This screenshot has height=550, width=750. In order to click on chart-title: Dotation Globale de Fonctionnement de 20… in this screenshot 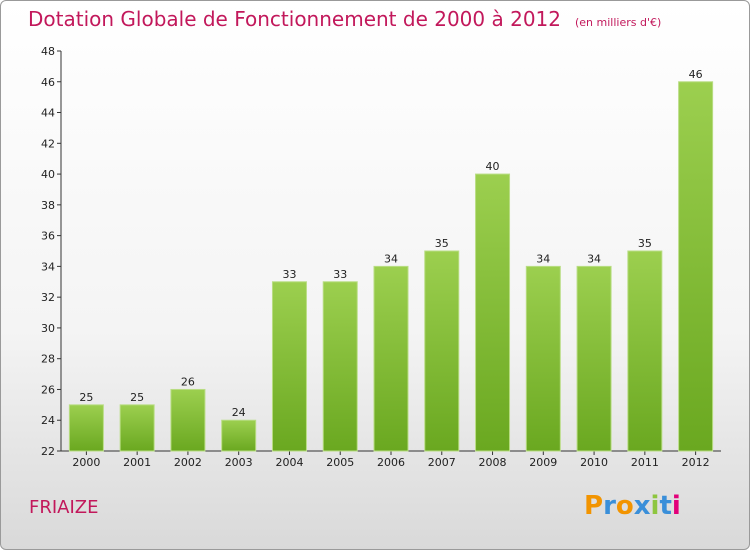, I will do `click(344, 19)`.